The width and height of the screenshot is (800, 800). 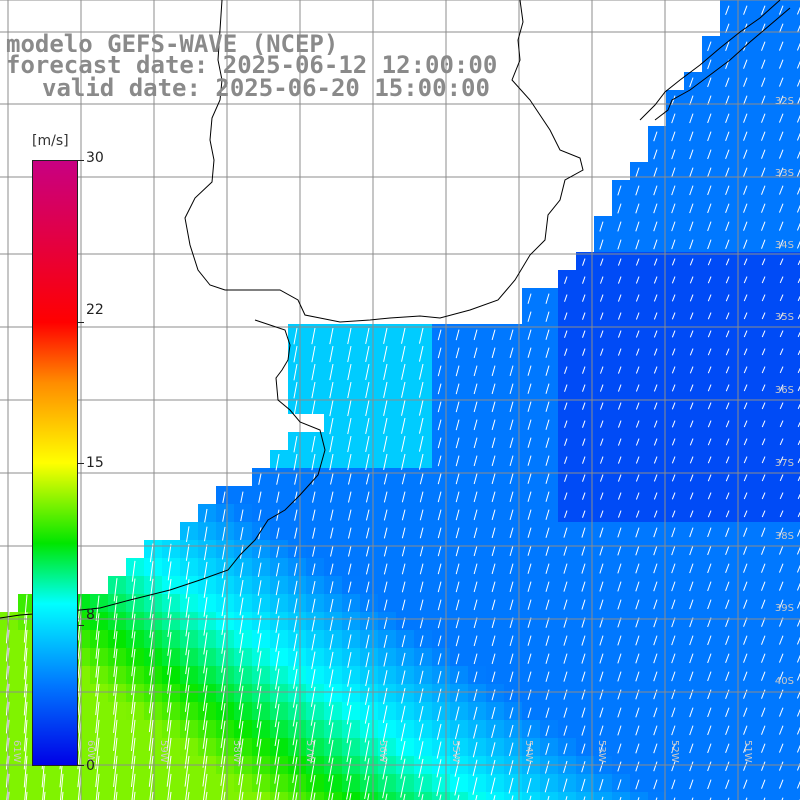 What do you see at coordinates (252, 65) in the screenshot?
I see `forecast-date: forecast date: 2025-06-12 12:00:00` at bounding box center [252, 65].